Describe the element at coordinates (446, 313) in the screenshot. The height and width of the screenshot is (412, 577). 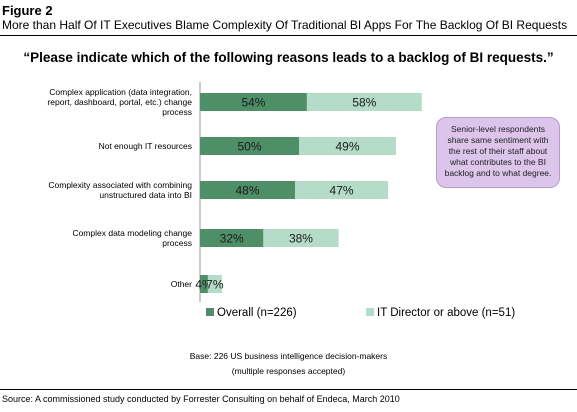
I see `legend-director-label: IT Director or above (n=51)` at that location.